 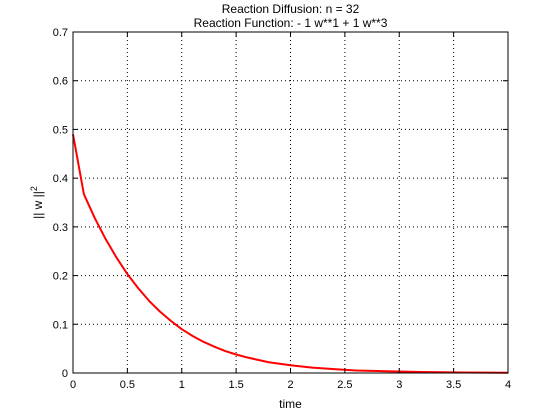 What do you see at coordinates (508, 385) in the screenshot?
I see `x-tick-label: 4` at bounding box center [508, 385].